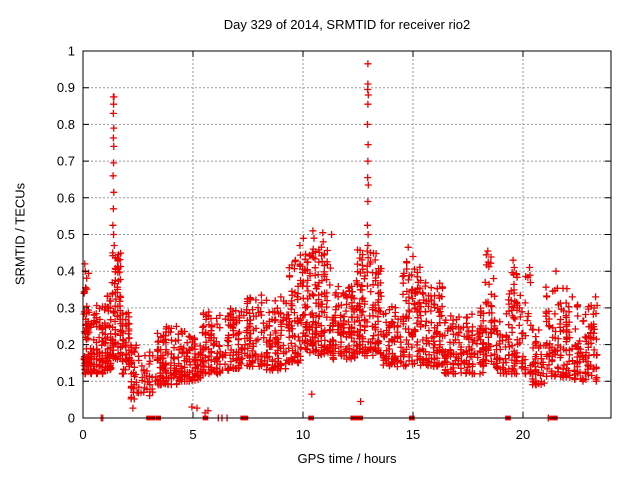 The height and width of the screenshot is (480, 640). What do you see at coordinates (66, 161) in the screenshot?
I see `y-tick-label: 0.7` at bounding box center [66, 161].